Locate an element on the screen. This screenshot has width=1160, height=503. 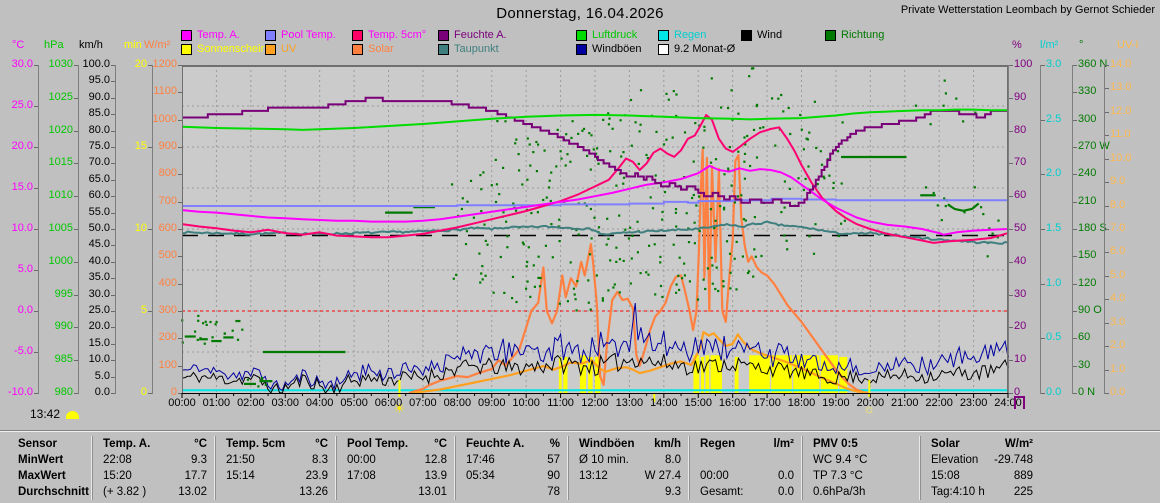
axis-tick-label-uv: 12.0 is located at coordinates (1121, 110).